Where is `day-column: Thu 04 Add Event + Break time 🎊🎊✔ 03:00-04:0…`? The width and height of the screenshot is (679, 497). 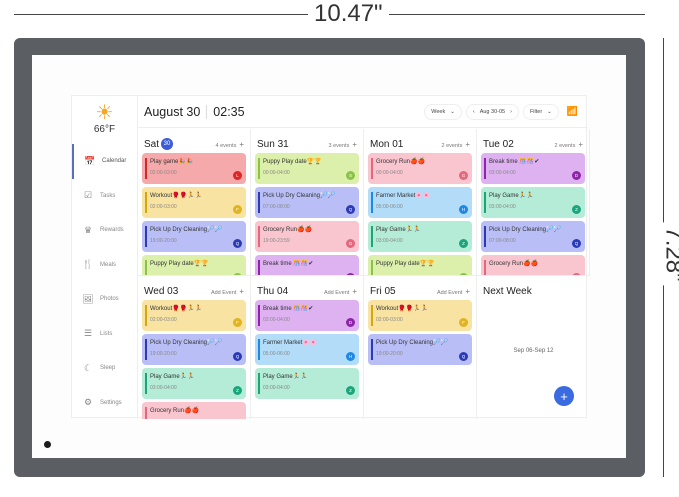
day-column: Thu 04 Add Event + Break time 🎊🎊✔ 03:00-04:0… is located at coordinates (307, 347).